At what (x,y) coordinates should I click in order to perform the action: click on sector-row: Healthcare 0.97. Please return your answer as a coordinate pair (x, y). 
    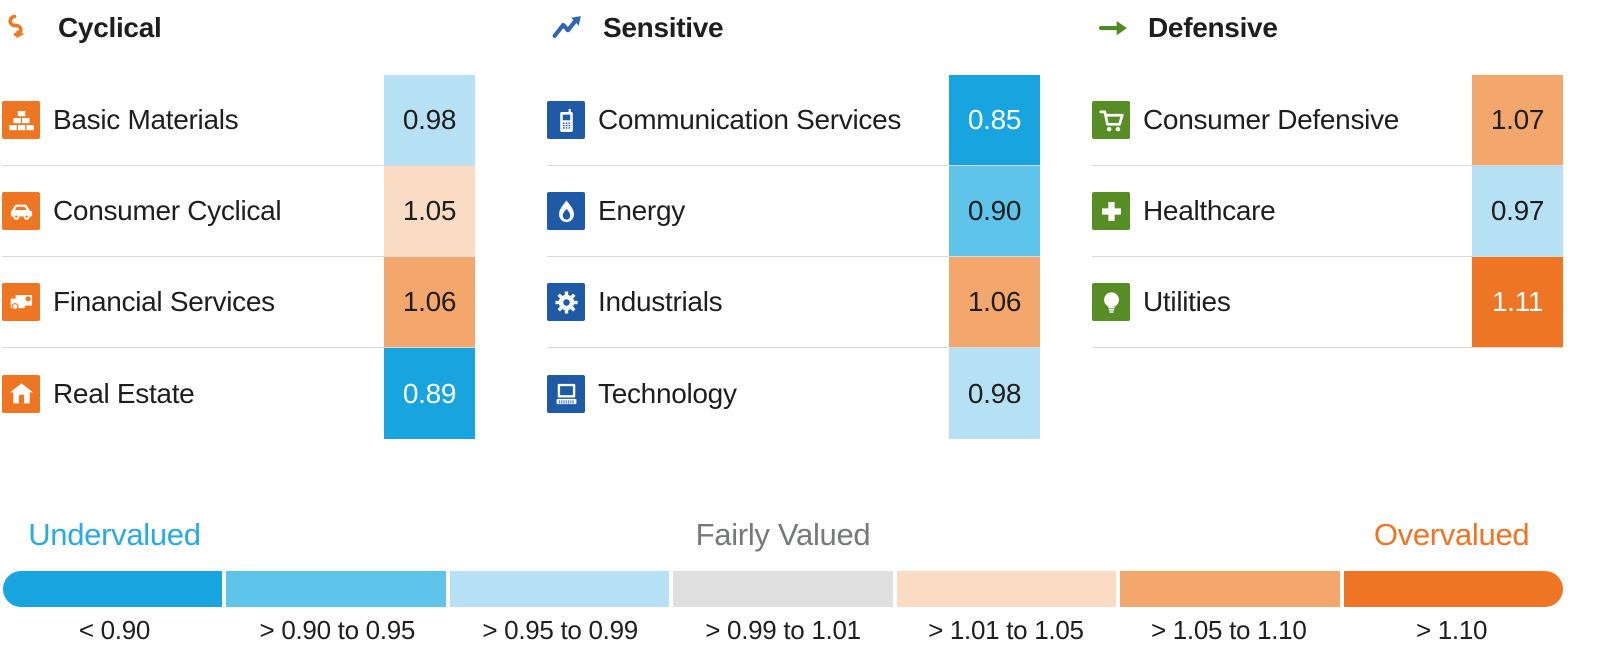
    Looking at the image, I should click on (1327, 211).